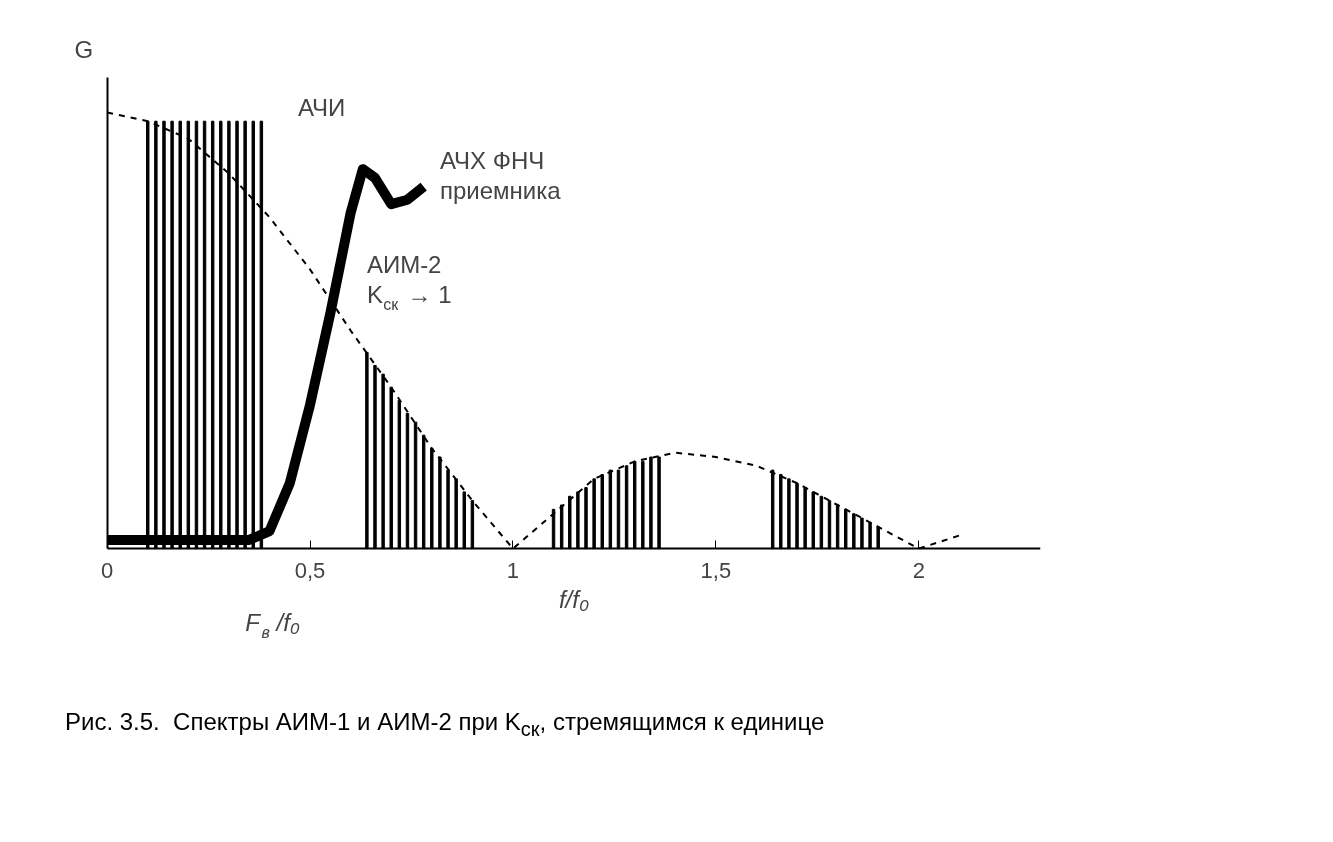  Describe the element at coordinates (513, 570) in the screenshot. I see `x-tick-label: 1` at that location.